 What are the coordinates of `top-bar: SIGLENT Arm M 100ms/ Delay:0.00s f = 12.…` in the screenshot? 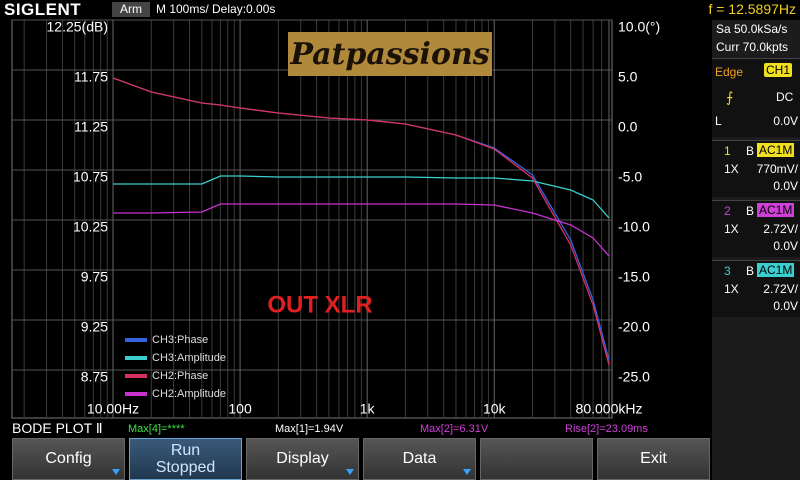 It's located at (400, 9).